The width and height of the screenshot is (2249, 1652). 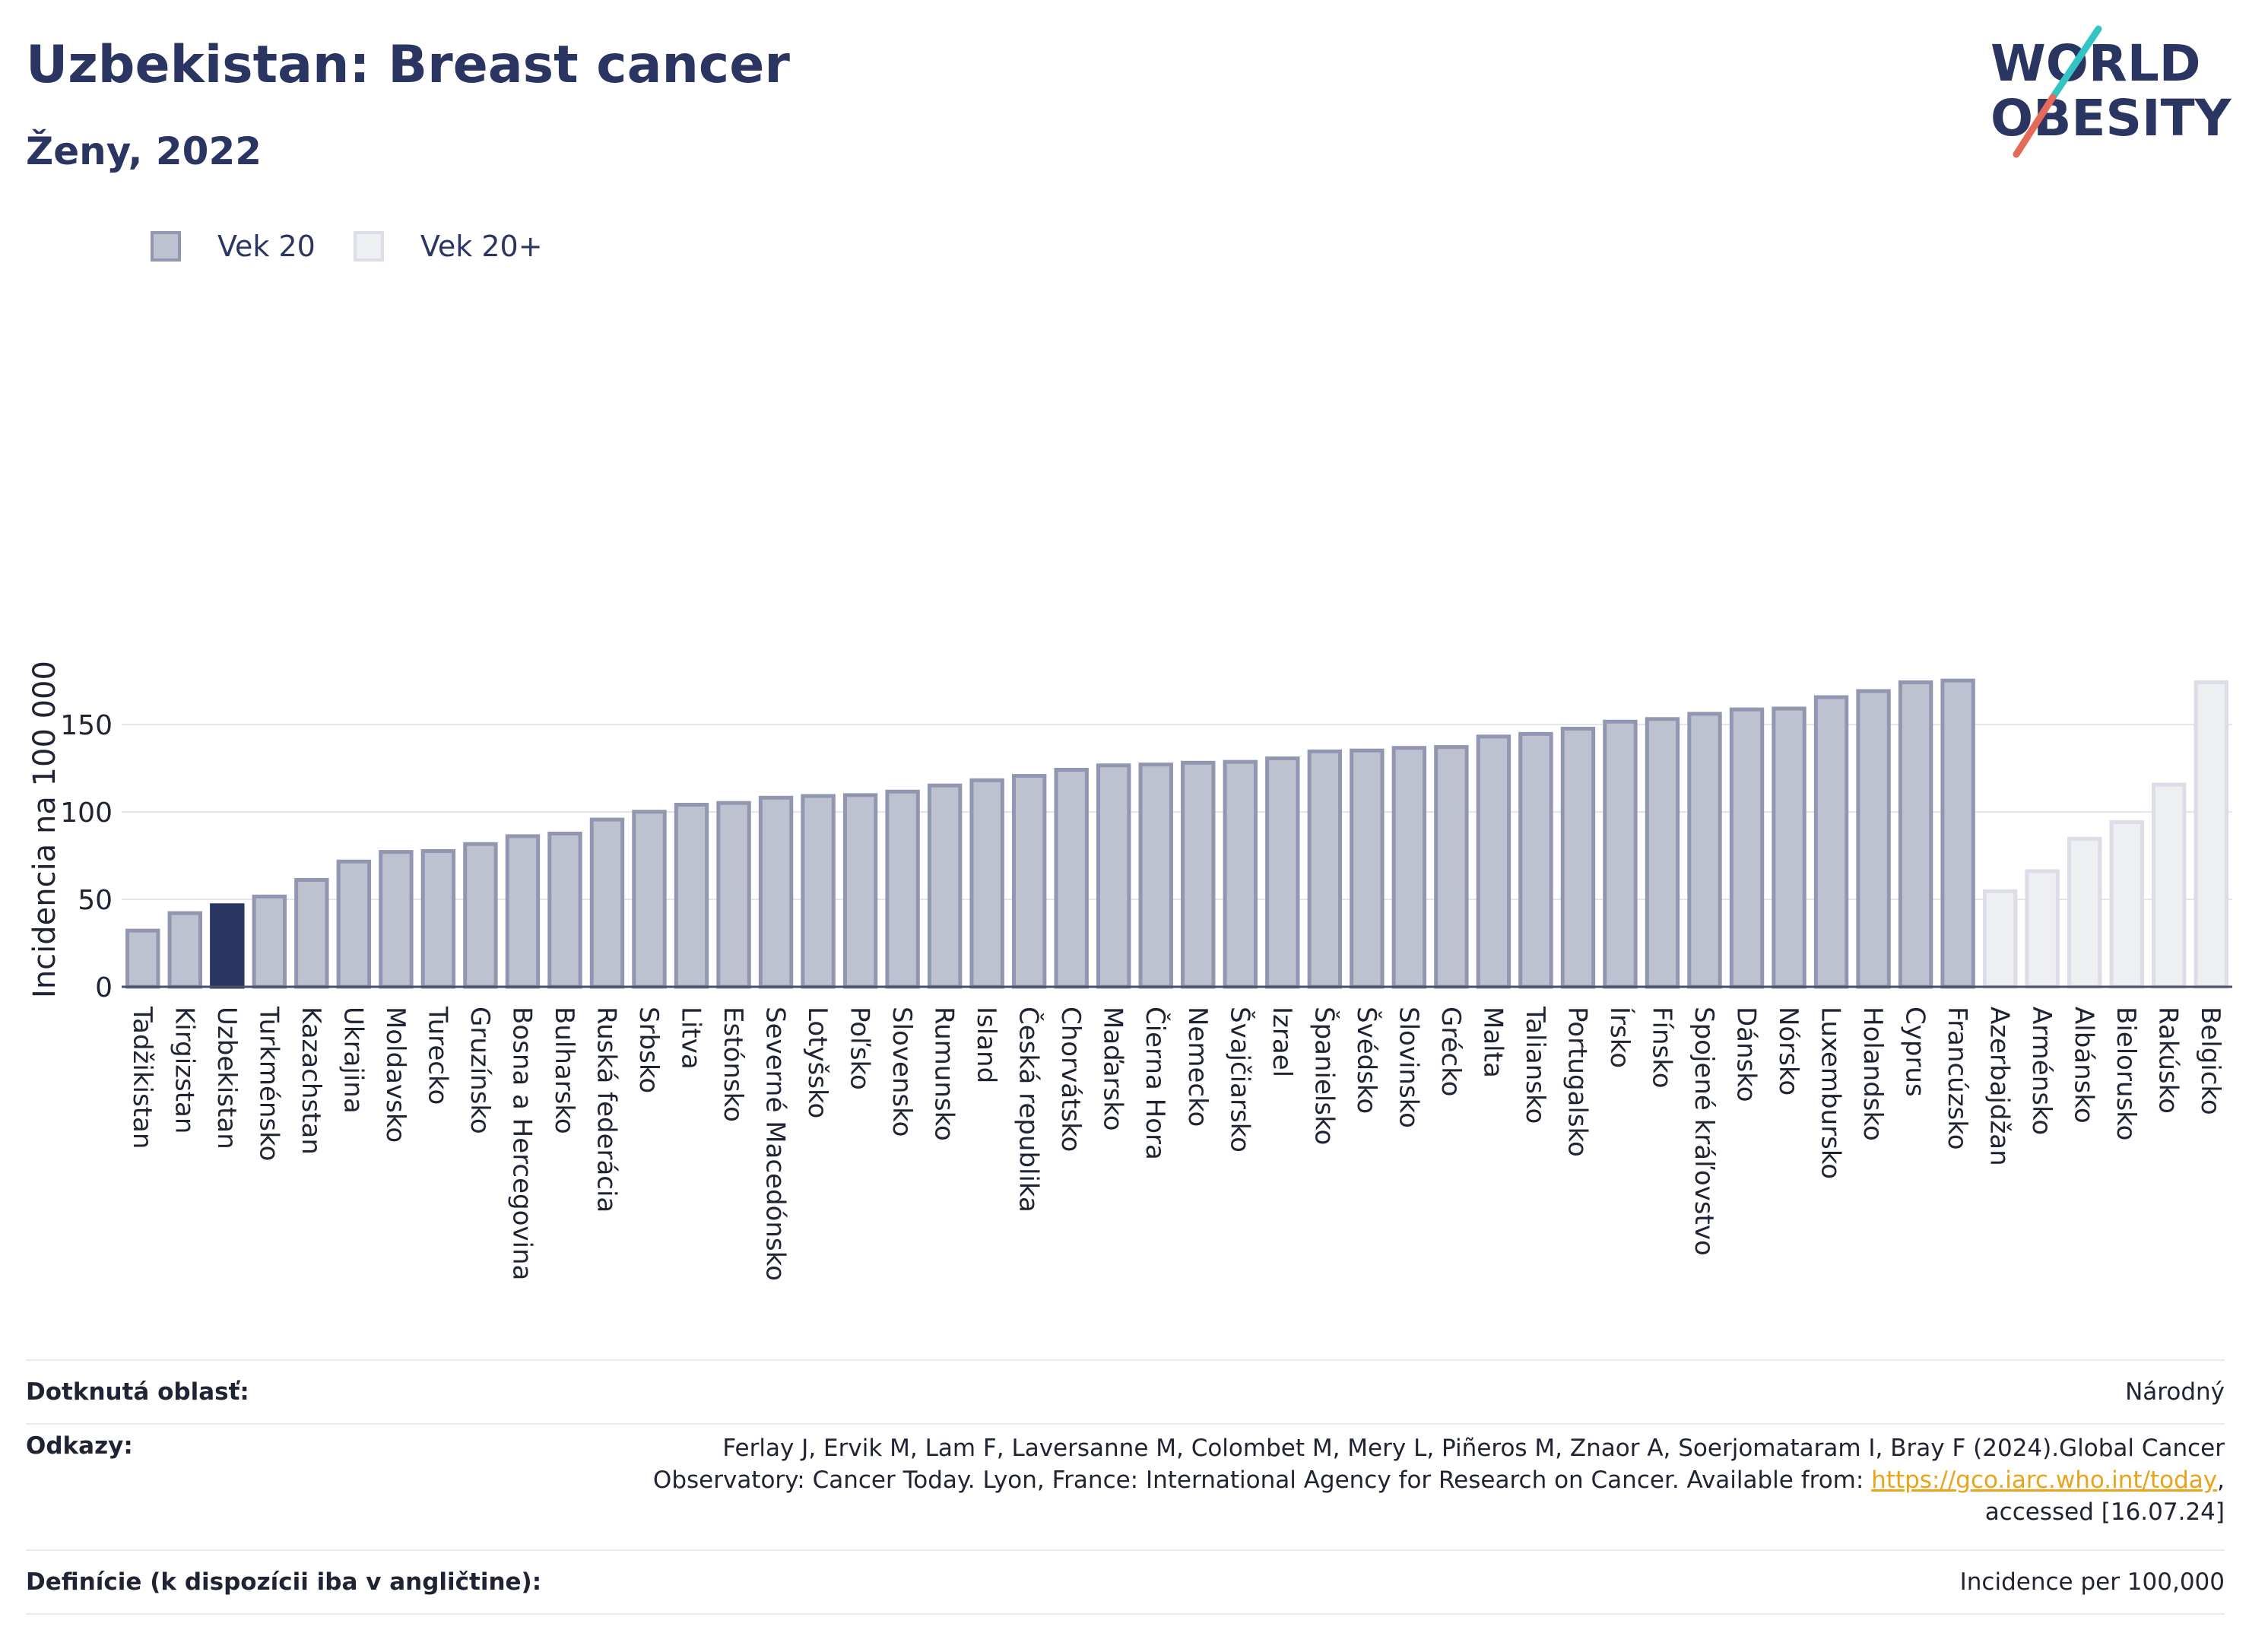 What do you see at coordinates (437, 1055) in the screenshot?
I see `x-tick-label: Turecko` at bounding box center [437, 1055].